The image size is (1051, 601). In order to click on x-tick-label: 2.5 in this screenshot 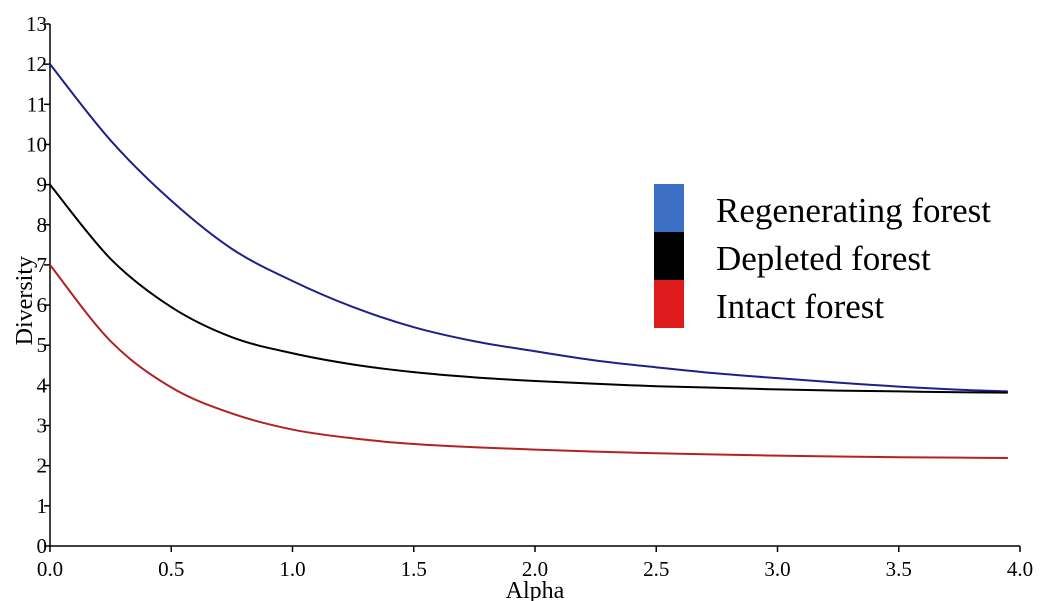, I will do `click(656, 569)`.